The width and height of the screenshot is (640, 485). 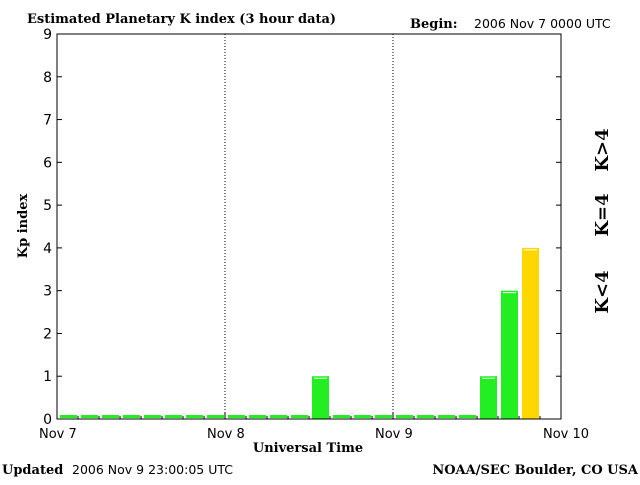 What do you see at coordinates (47, 163) in the screenshot?
I see `y-tick-label: 6` at bounding box center [47, 163].